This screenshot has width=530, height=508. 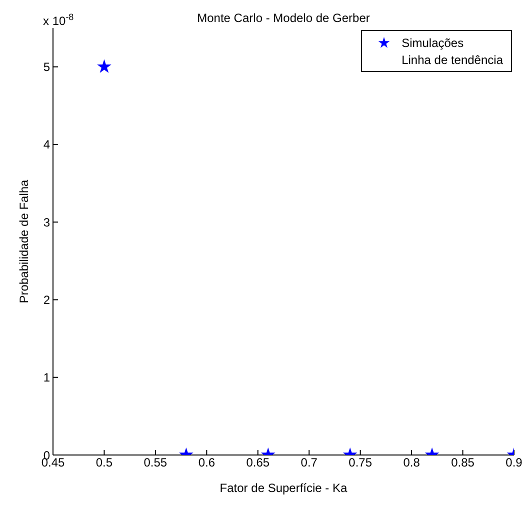 I want to click on x-tick-label: 0.65, so click(x=258, y=463).